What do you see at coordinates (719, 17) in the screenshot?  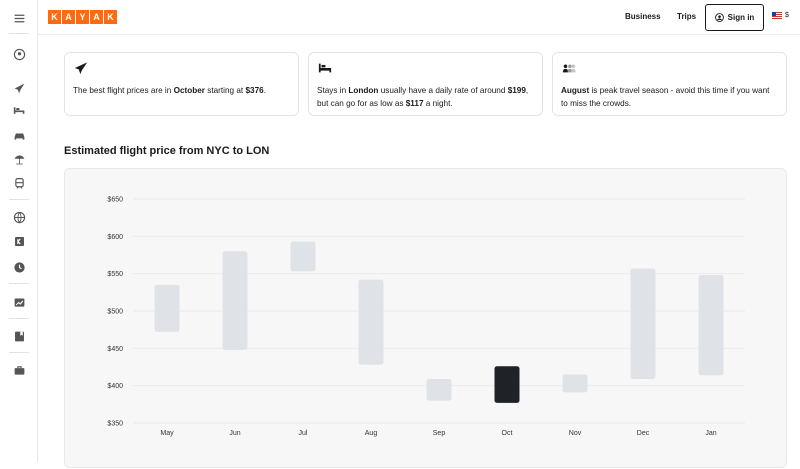 I see `user-circle-icon` at bounding box center [719, 17].